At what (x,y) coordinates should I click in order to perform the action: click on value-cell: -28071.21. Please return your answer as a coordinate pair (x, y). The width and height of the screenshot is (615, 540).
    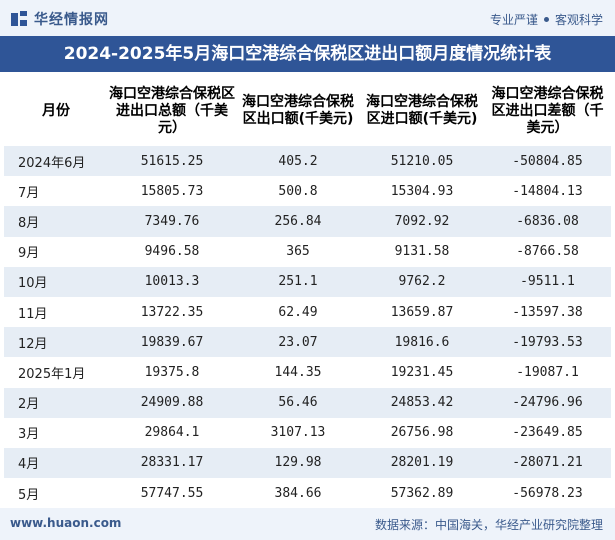
    Looking at the image, I should click on (547, 463).